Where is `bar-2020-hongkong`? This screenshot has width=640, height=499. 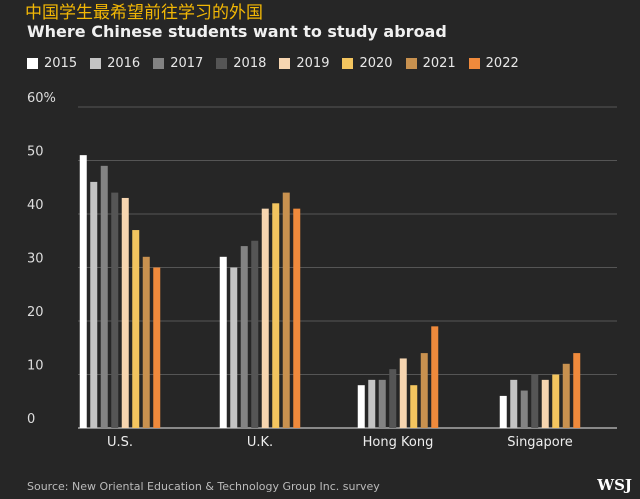 bar-2020-hongkong is located at coordinates (414, 406).